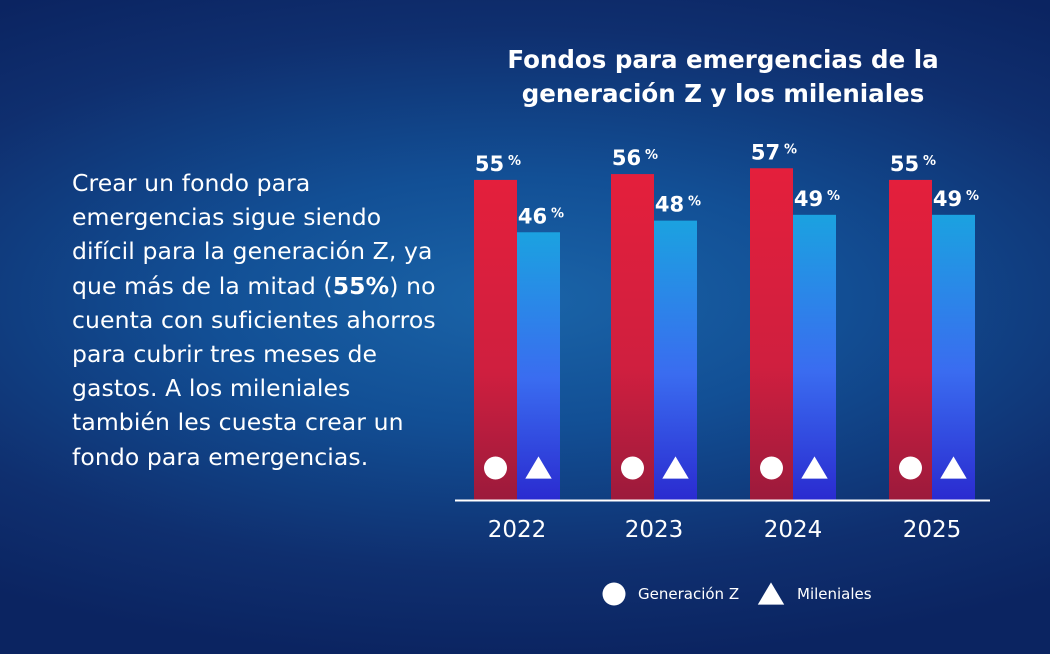 The image size is (1050, 654). Describe the element at coordinates (626, 158) in the screenshot. I see `value-label: 56` at that location.